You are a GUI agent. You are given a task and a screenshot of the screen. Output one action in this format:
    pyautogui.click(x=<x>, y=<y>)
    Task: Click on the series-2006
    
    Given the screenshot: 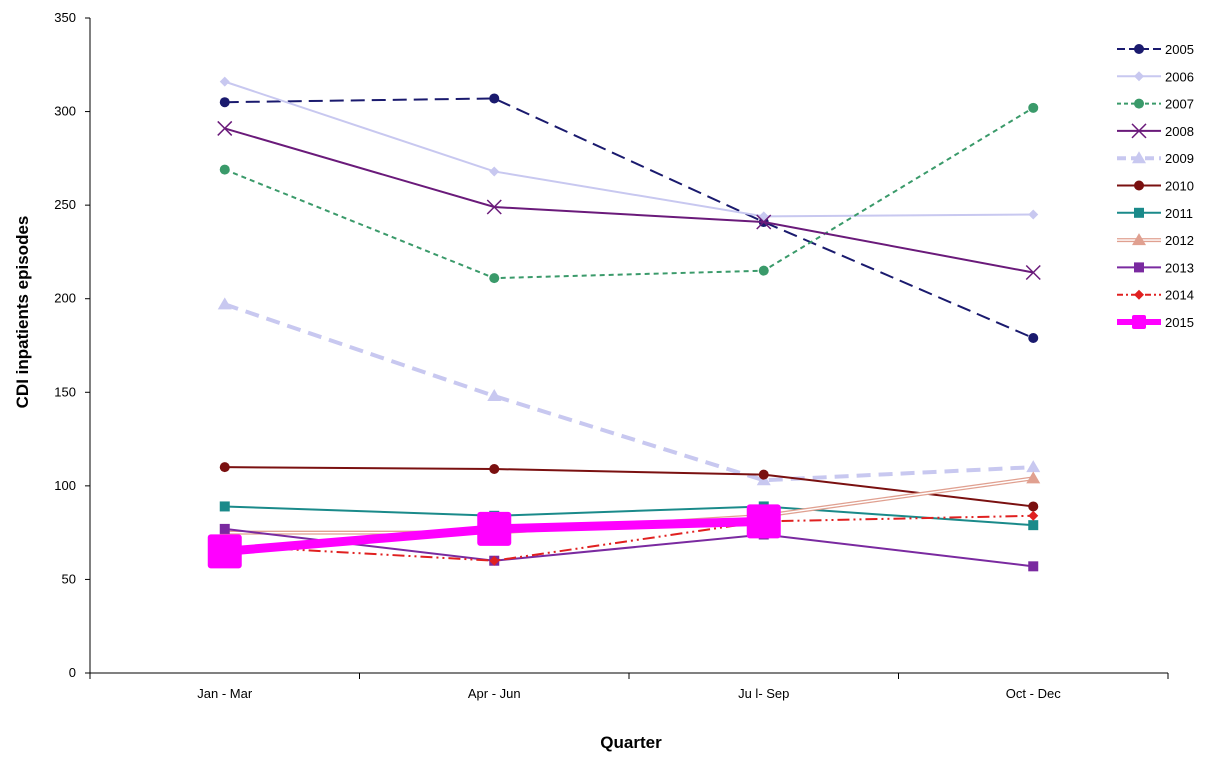 What is the action you would take?
    pyautogui.click(x=629, y=149)
    